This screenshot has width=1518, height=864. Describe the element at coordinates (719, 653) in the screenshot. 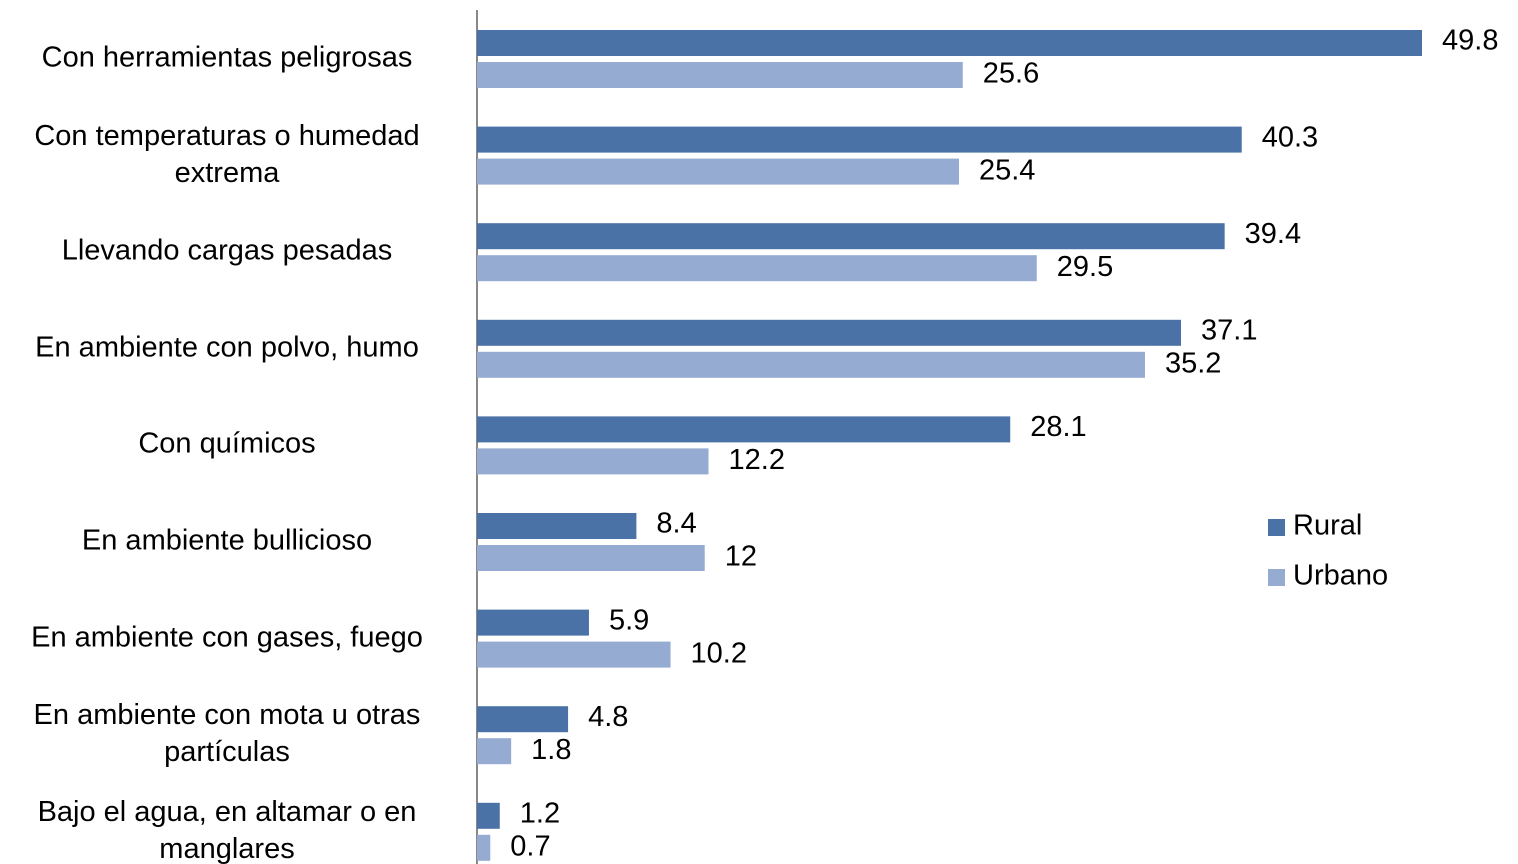

I see `value-label: 10.2` at that location.